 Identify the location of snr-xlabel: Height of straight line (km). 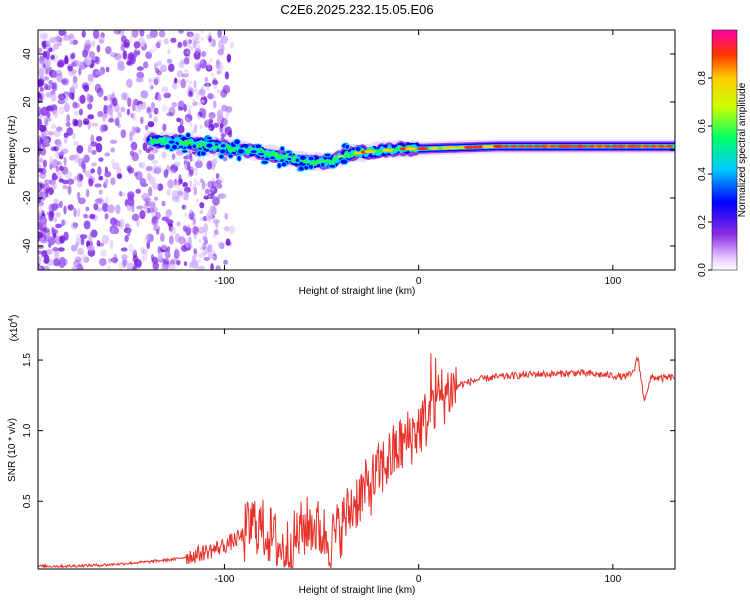
(357, 590).